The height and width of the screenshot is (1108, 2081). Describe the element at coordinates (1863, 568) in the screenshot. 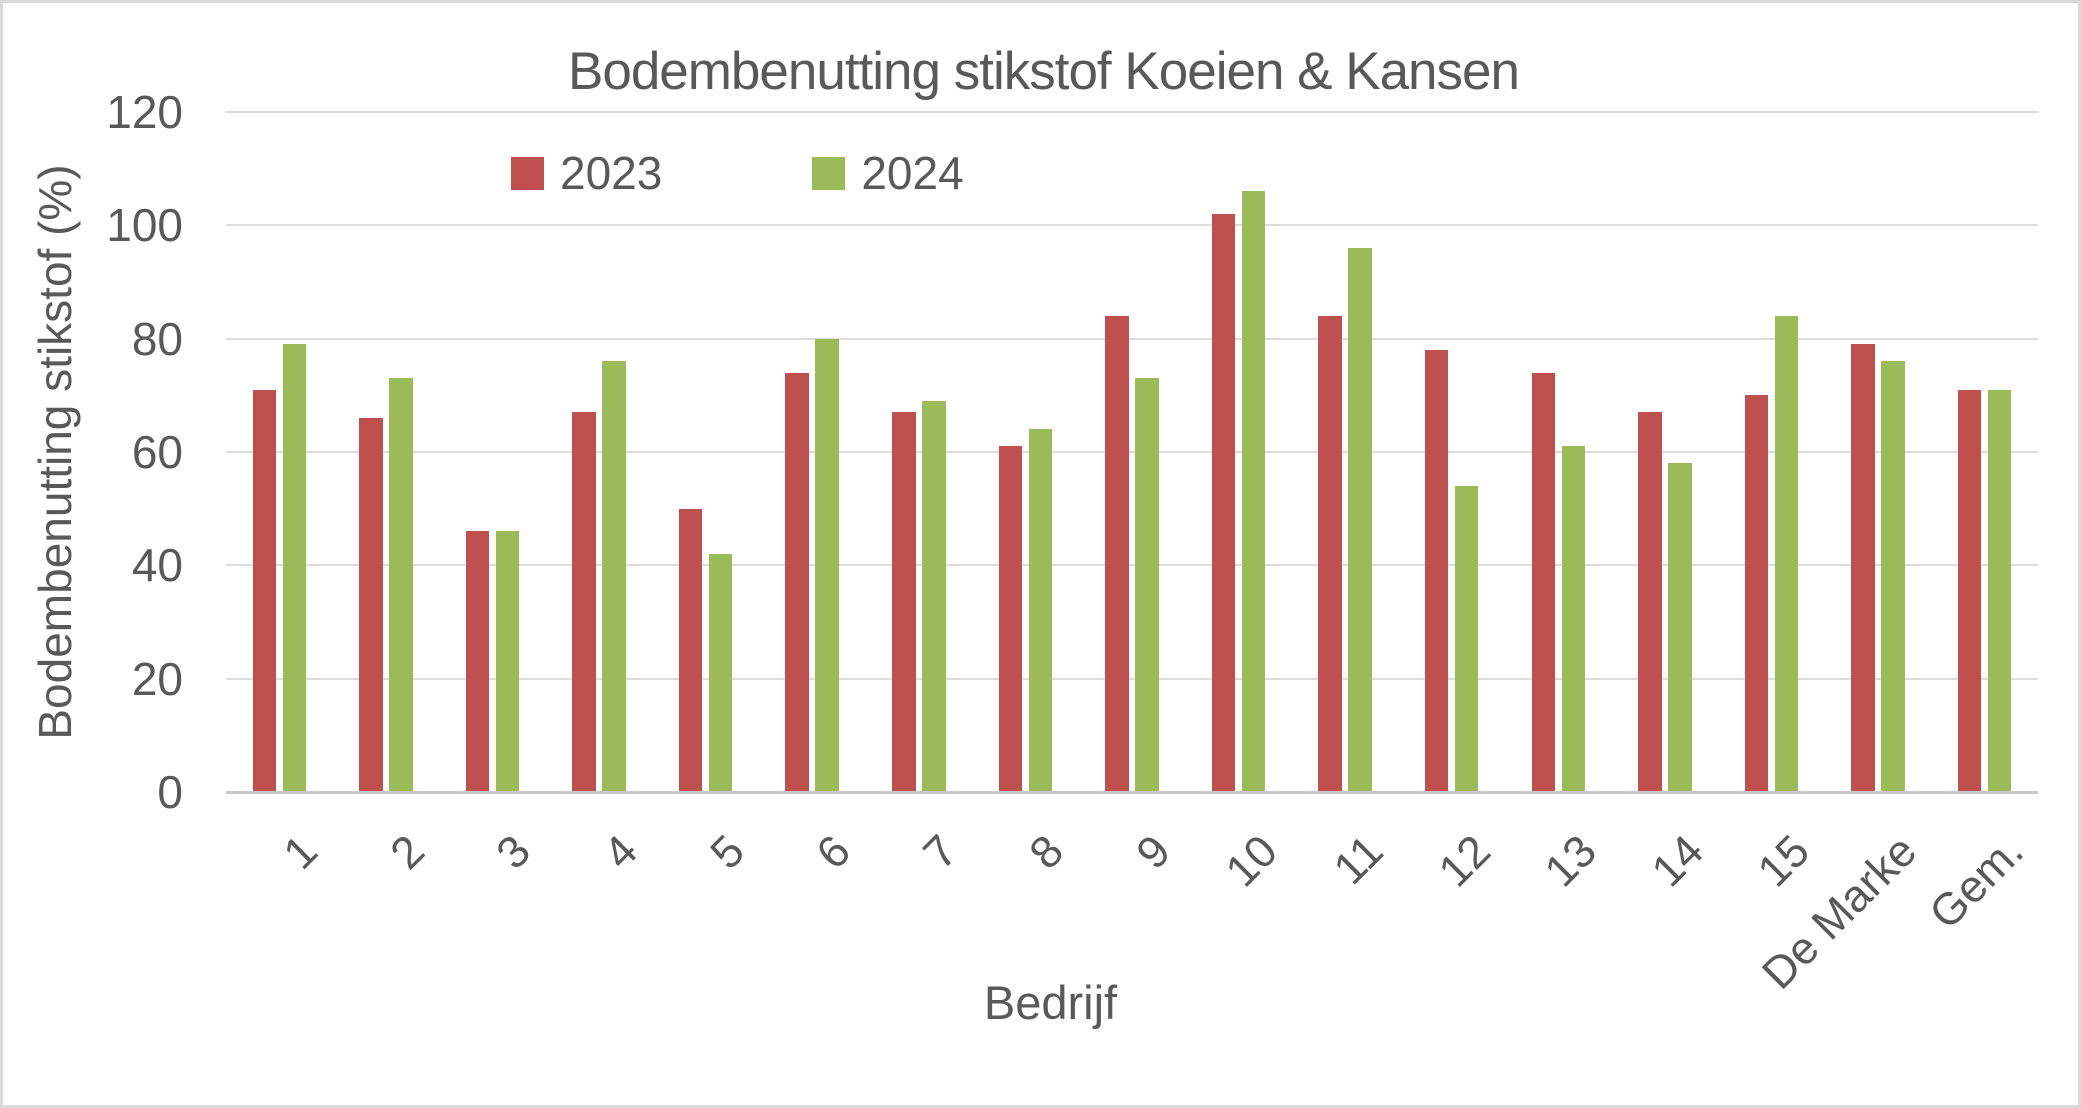

I see `bar-2023-de-marke` at that location.